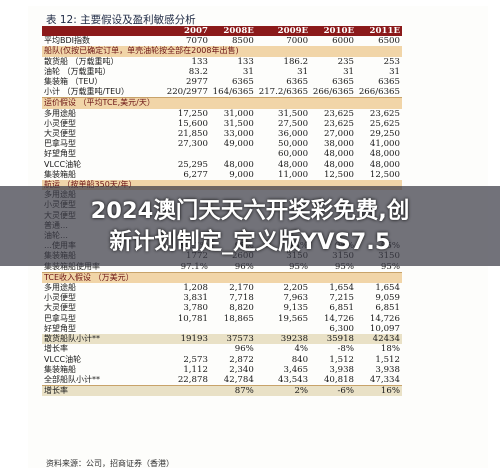 The width and height of the screenshot is (500, 472). Describe the element at coordinates (238, 113) in the screenshot. I see `table-cell: 31,000` at that location.